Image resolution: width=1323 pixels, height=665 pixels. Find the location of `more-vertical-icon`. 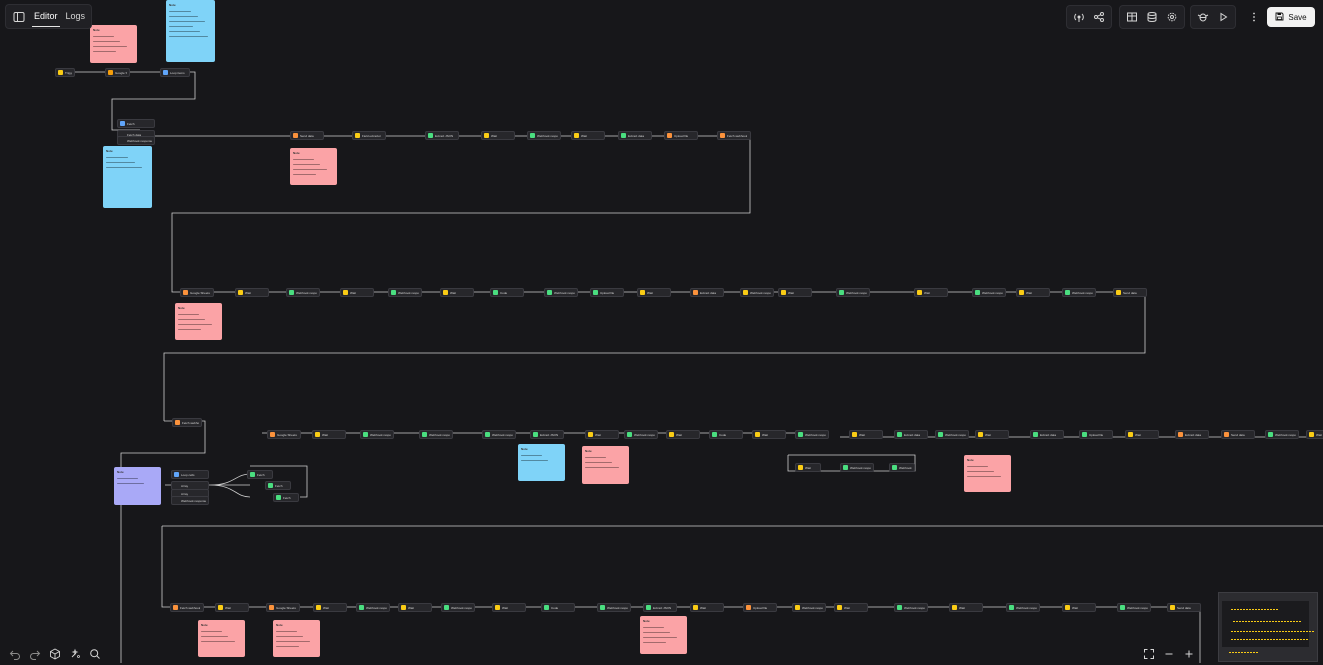

more-vertical-icon is located at coordinates (1254, 17).